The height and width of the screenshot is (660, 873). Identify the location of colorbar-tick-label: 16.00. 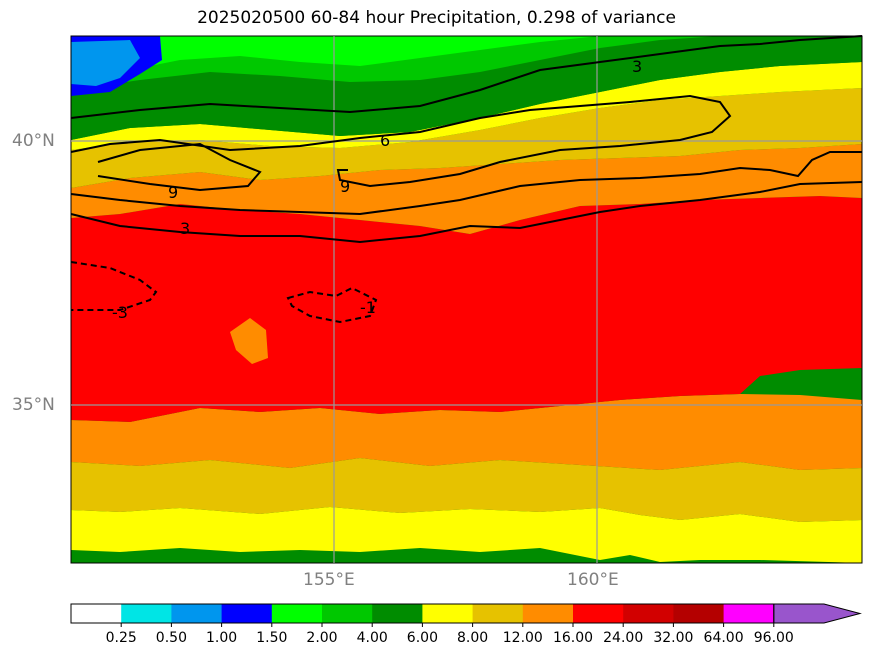
(573, 638).